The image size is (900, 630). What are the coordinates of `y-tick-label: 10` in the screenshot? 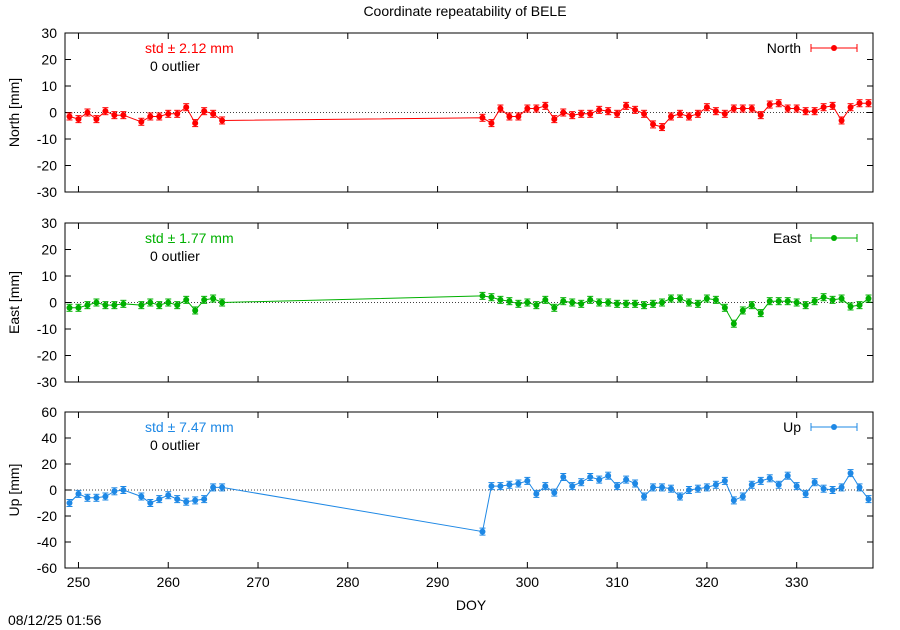 It's located at (49, 86).